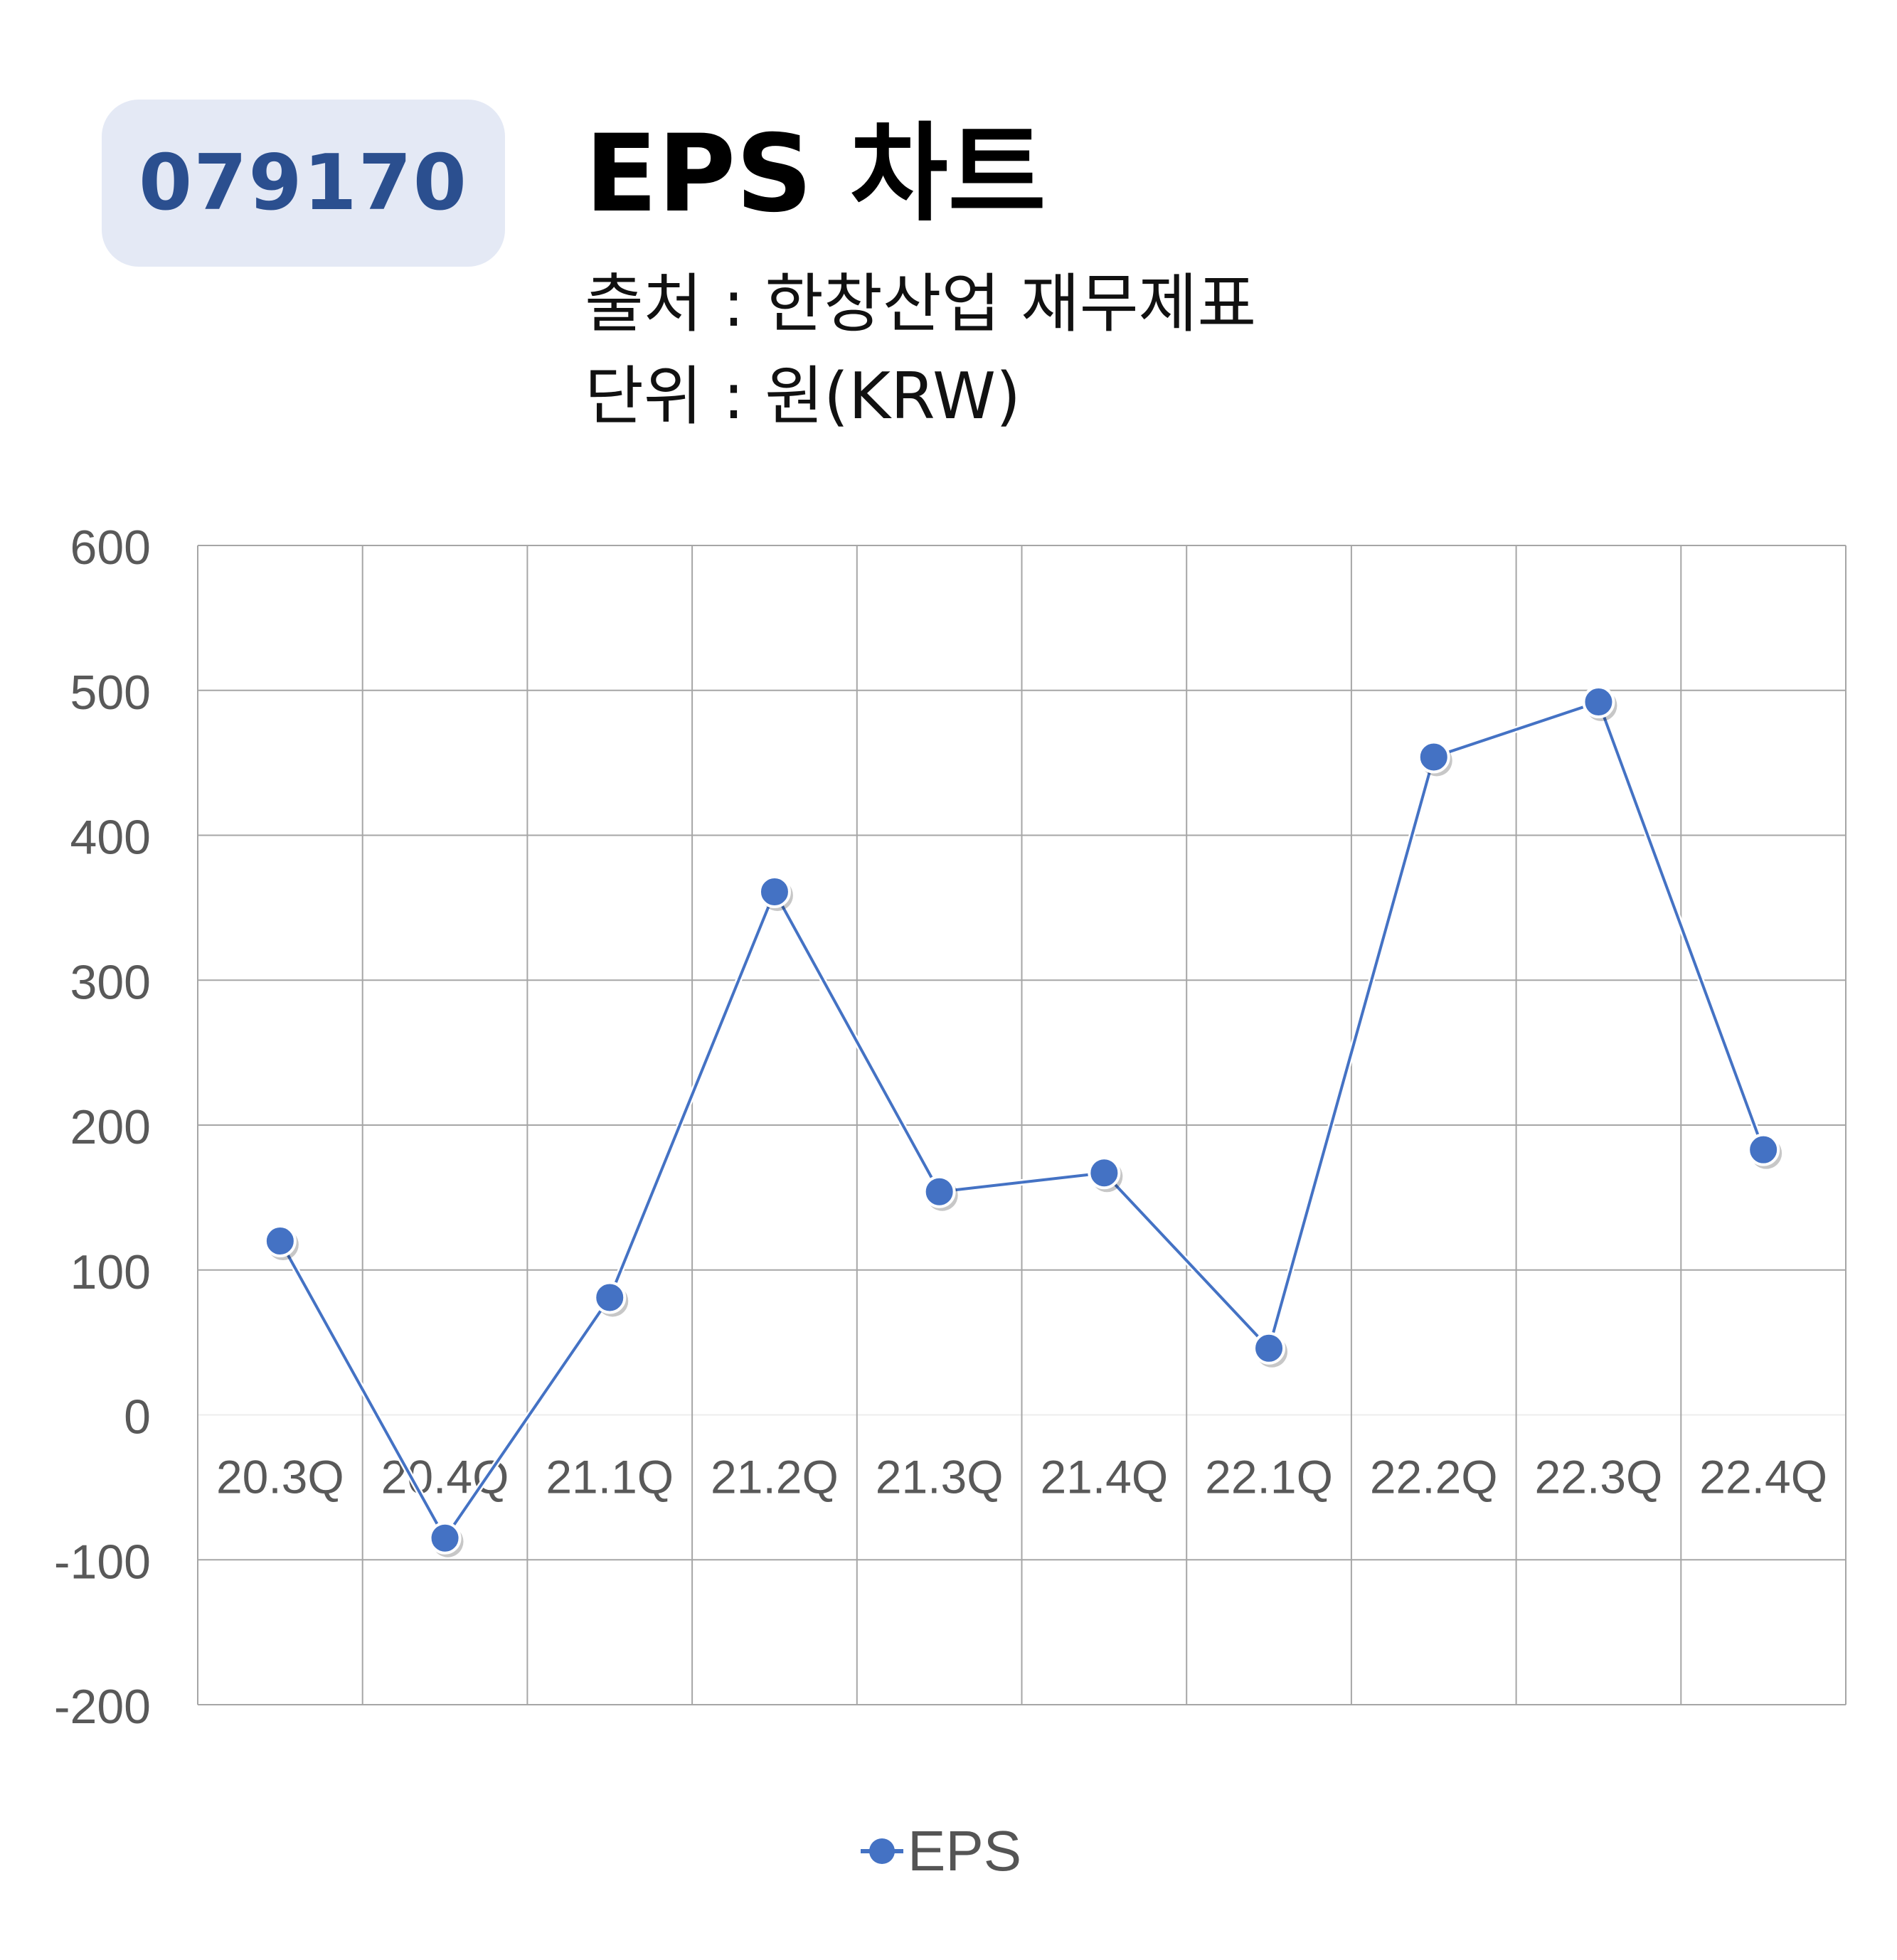 The image size is (1897, 1960). Describe the element at coordinates (137, 1417) in the screenshot. I see `y-tick-label: 0` at that location.